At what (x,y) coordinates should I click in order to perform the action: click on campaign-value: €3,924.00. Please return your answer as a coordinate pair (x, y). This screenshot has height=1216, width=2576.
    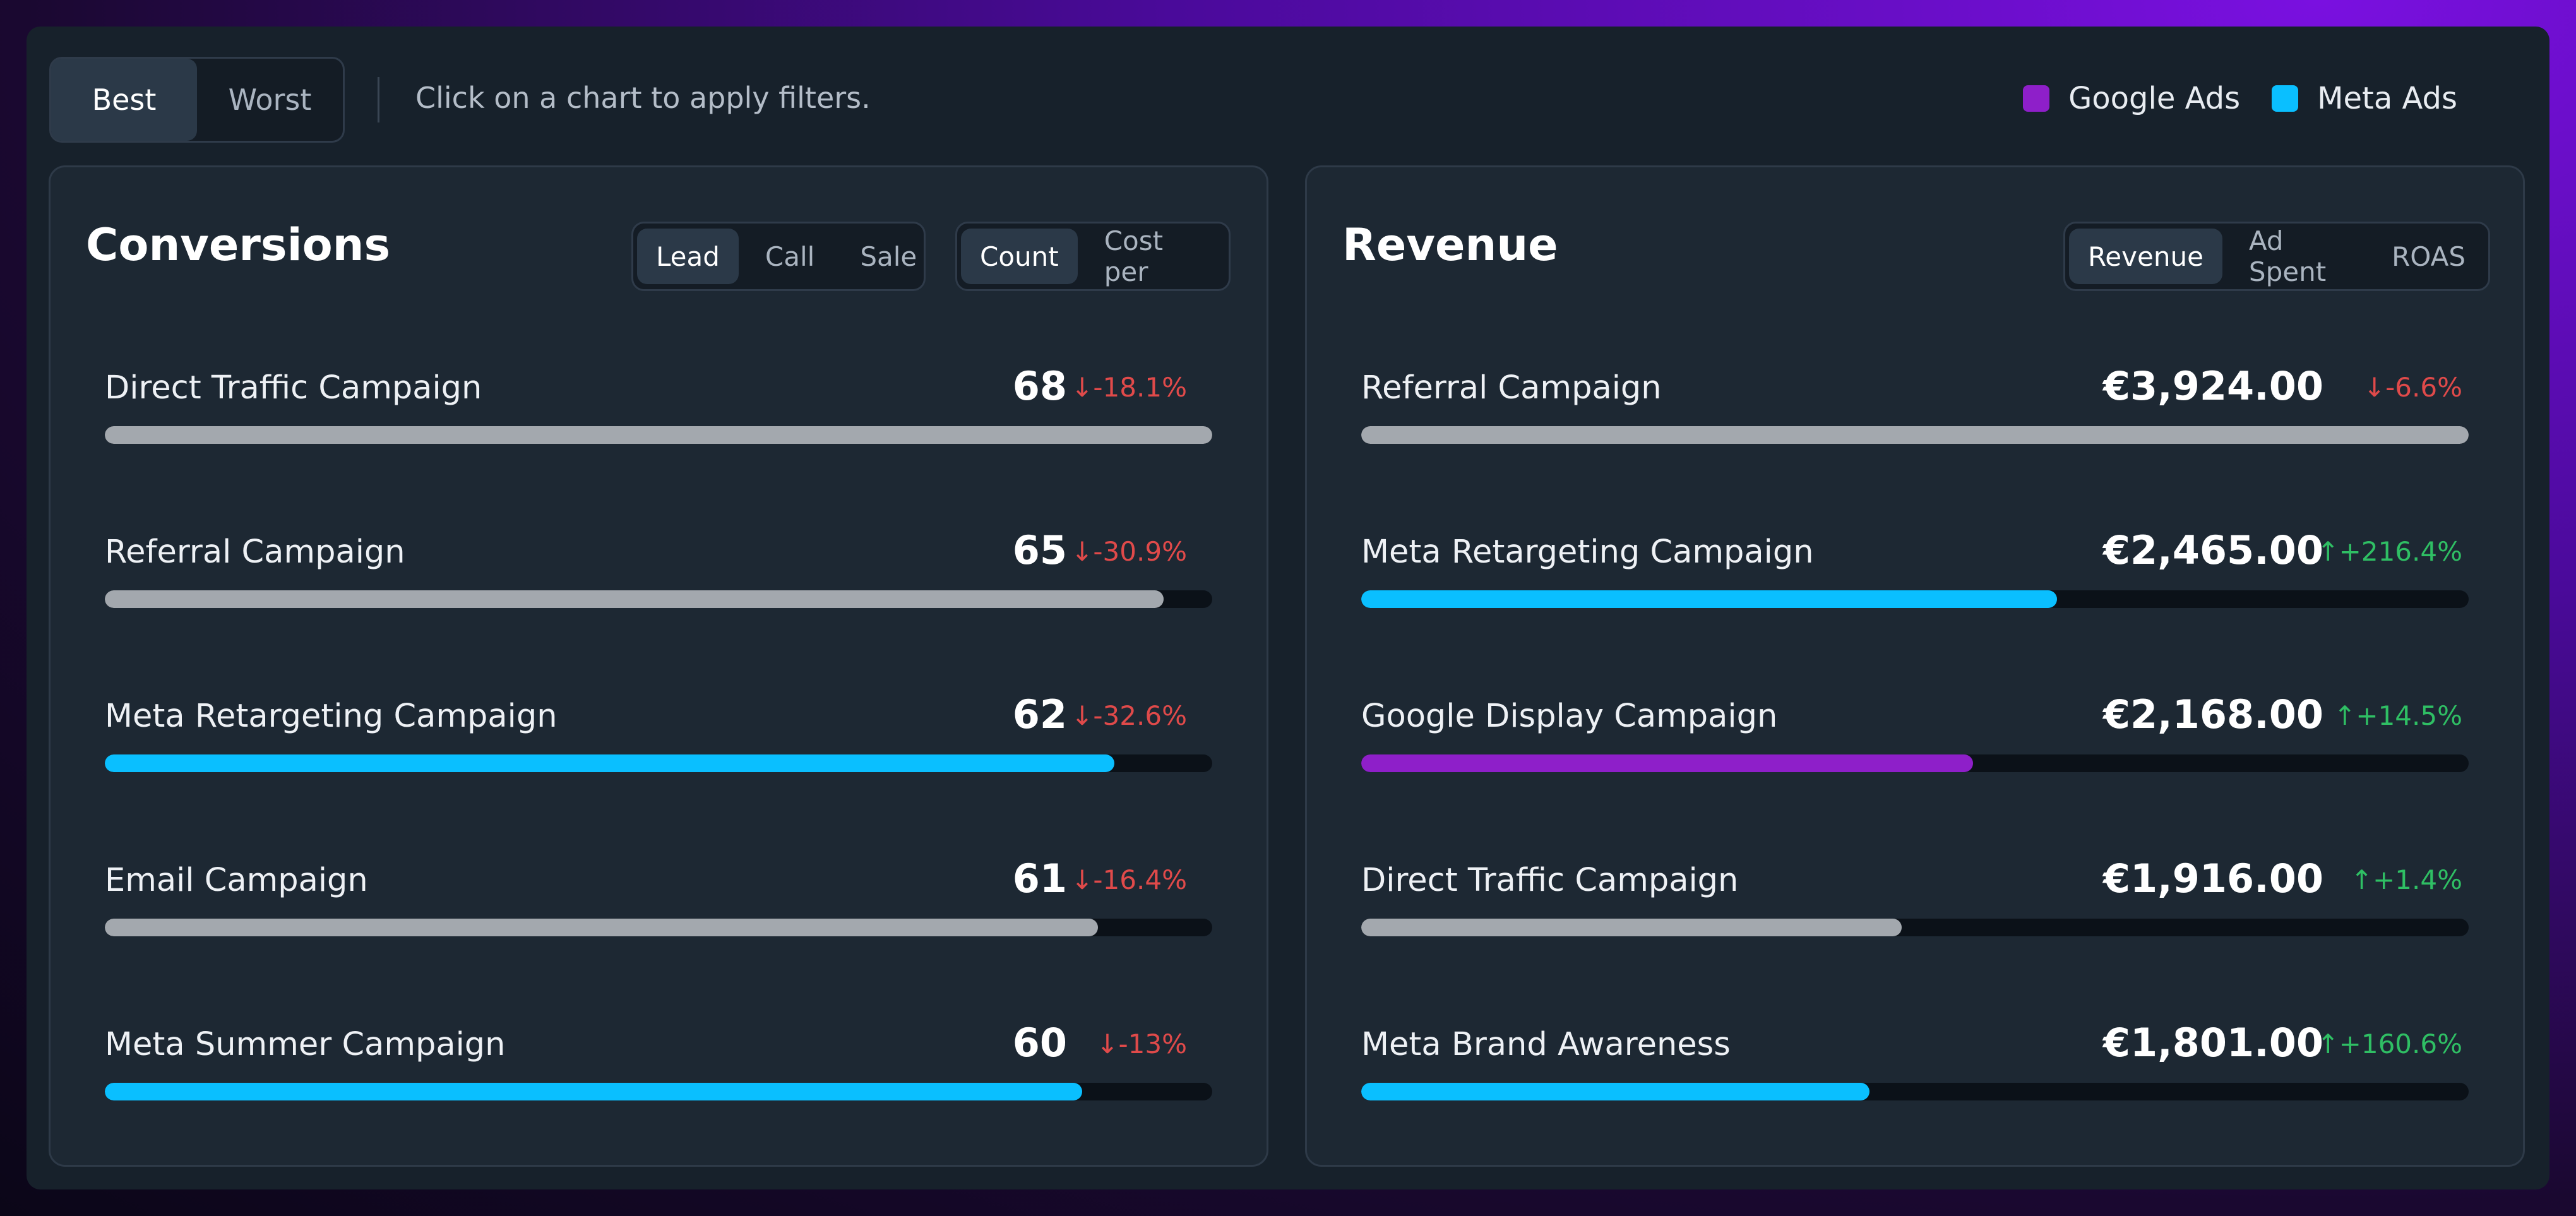
    Looking at the image, I should click on (2212, 386).